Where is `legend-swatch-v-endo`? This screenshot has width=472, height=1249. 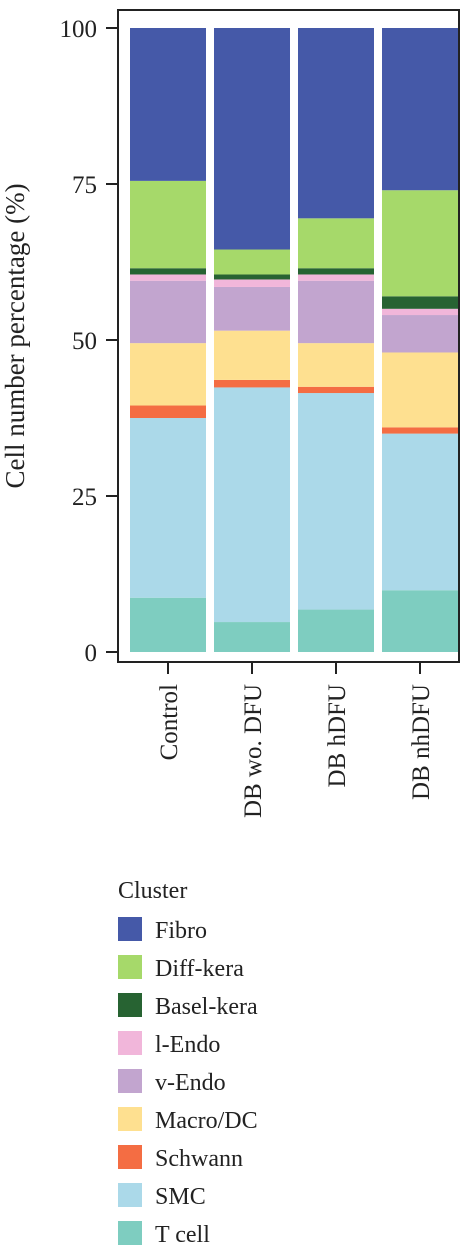 legend-swatch-v-endo is located at coordinates (130, 1081).